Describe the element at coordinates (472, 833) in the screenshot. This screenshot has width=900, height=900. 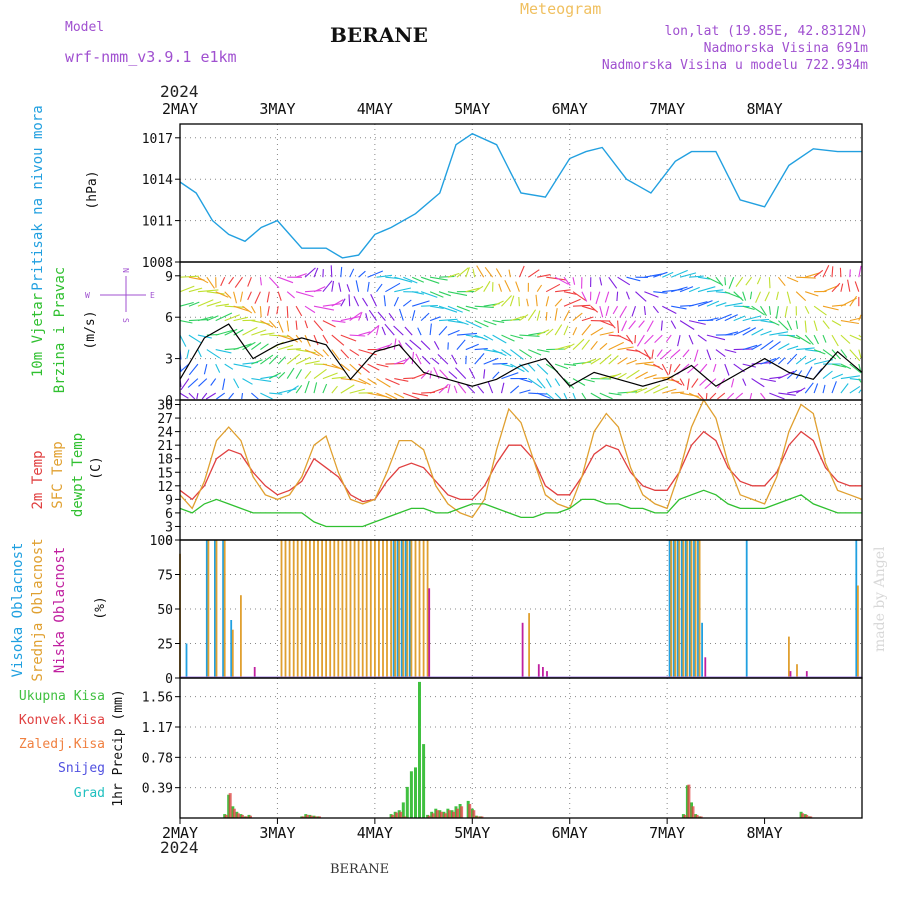
I see `x-tick-label-bottom: 5MAY` at that location.